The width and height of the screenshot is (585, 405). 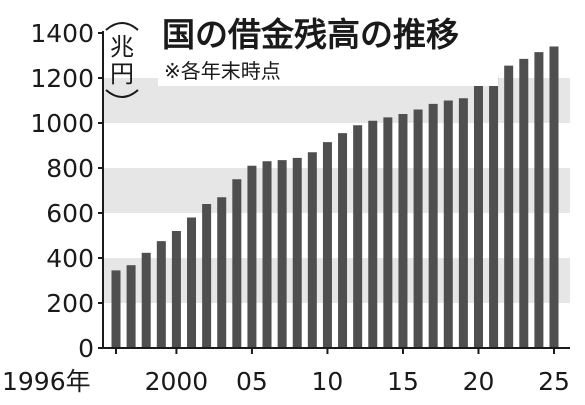 I want to click on x-tick-label: 25, so click(x=554, y=381).